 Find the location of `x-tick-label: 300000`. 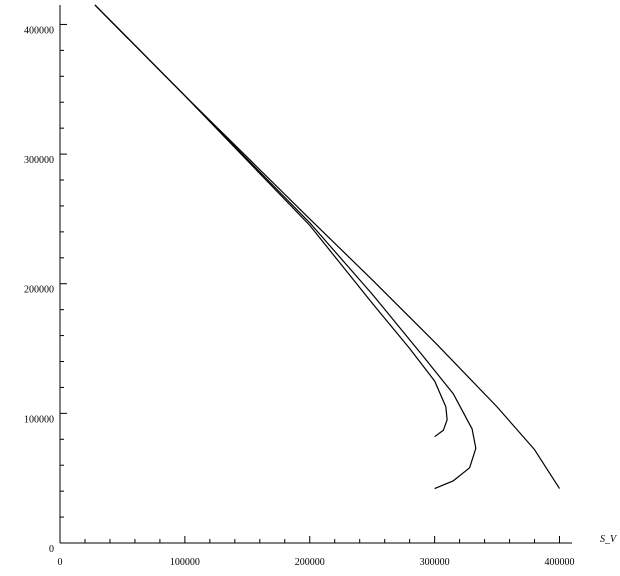

x-tick-label: 300000 is located at coordinates (435, 562).